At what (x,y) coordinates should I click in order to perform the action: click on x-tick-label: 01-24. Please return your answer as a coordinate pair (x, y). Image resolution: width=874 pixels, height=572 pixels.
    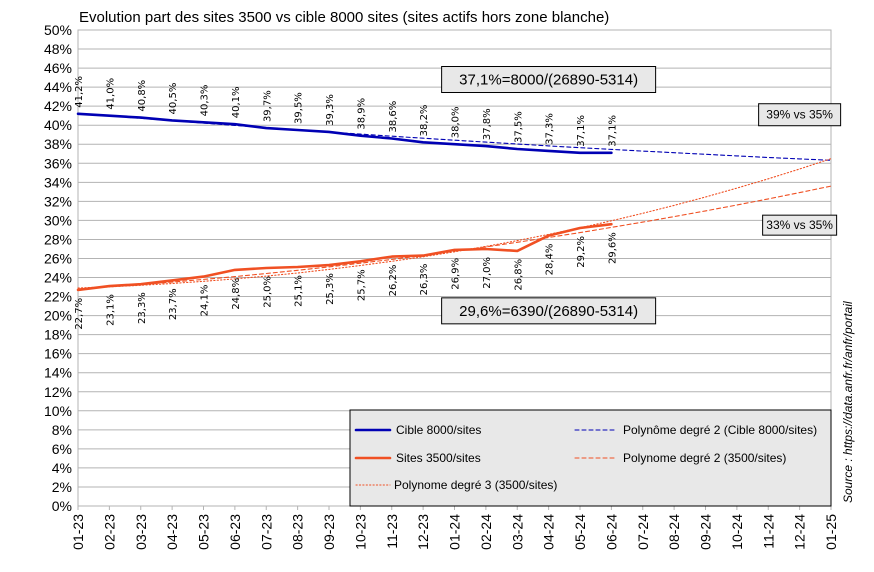
    Looking at the image, I should click on (455, 532).